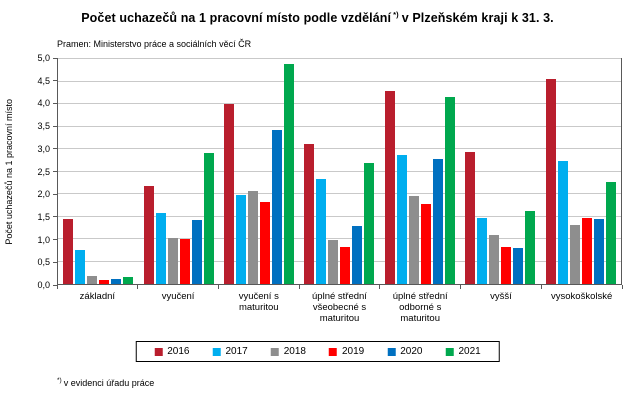 This screenshot has height=401, width=635. Describe the element at coordinates (97, 296) in the screenshot. I see `x-category-label-1: základní` at that location.